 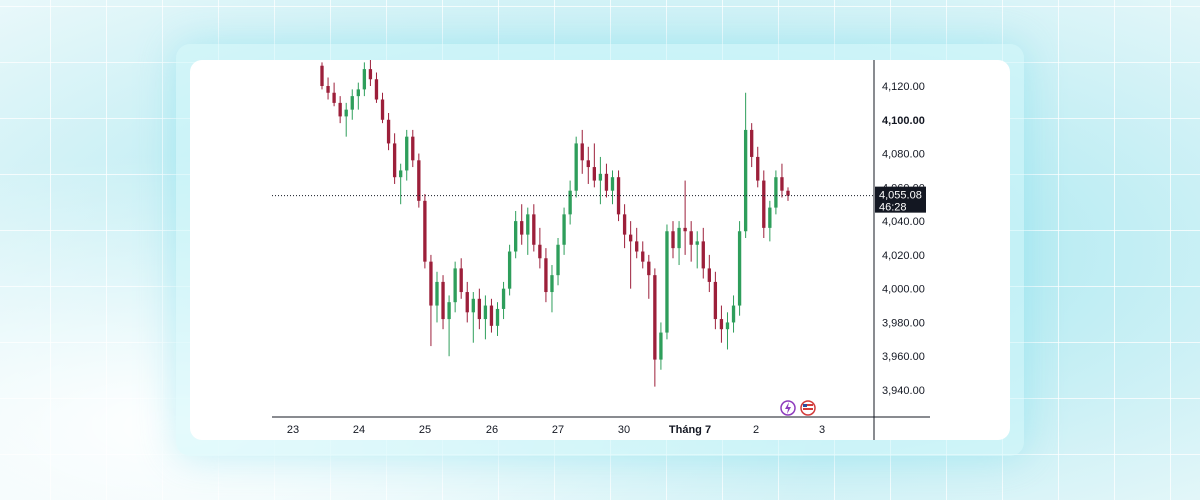 I want to click on y-tick-label: 3,940.00, so click(x=903, y=391).